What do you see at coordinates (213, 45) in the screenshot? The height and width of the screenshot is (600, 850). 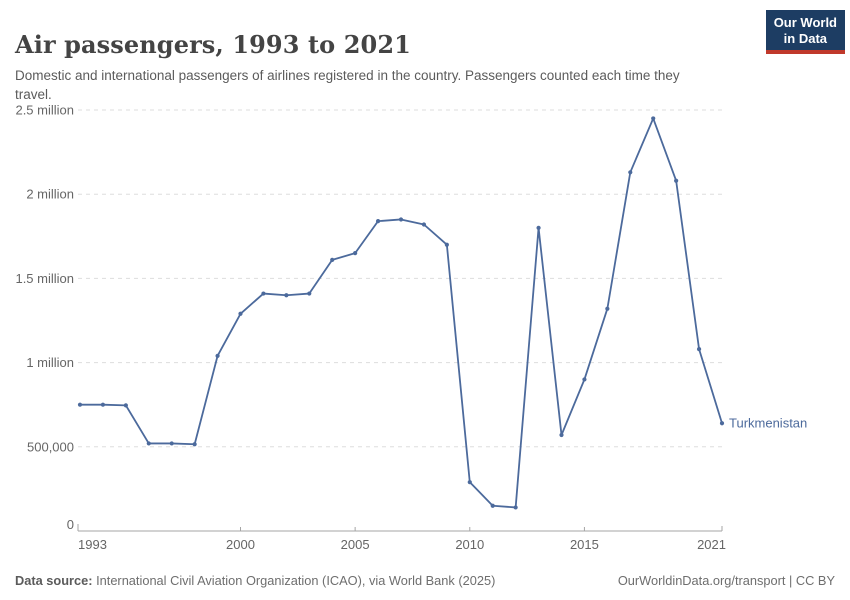 I see `page-title: Air passengers, 1993 to 2021` at bounding box center [213, 45].